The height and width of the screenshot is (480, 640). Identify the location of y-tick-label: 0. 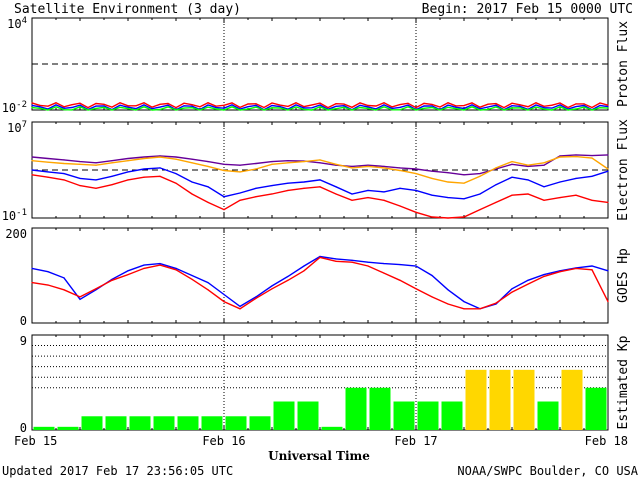
(23, 321).